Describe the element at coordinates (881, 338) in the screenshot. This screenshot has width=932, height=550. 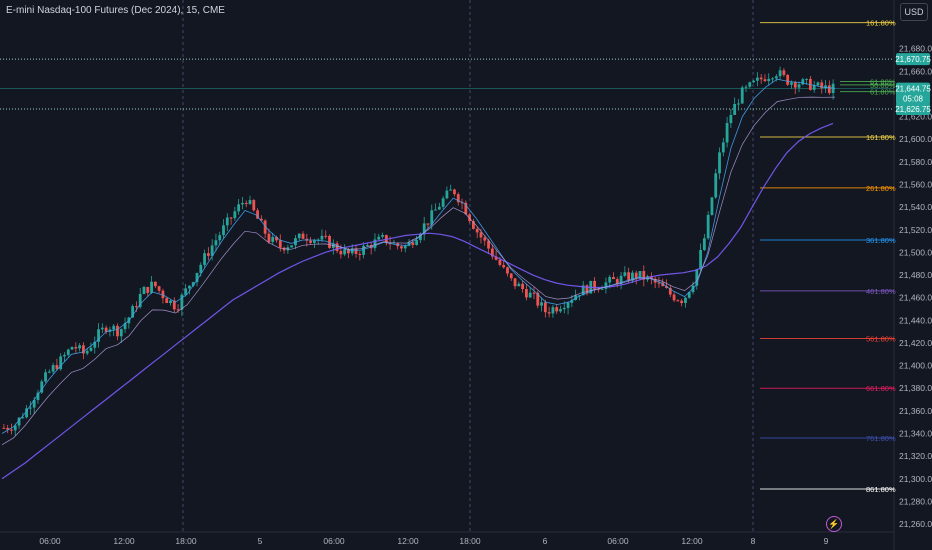
I see `fib-level-label: 561.80%` at that location.